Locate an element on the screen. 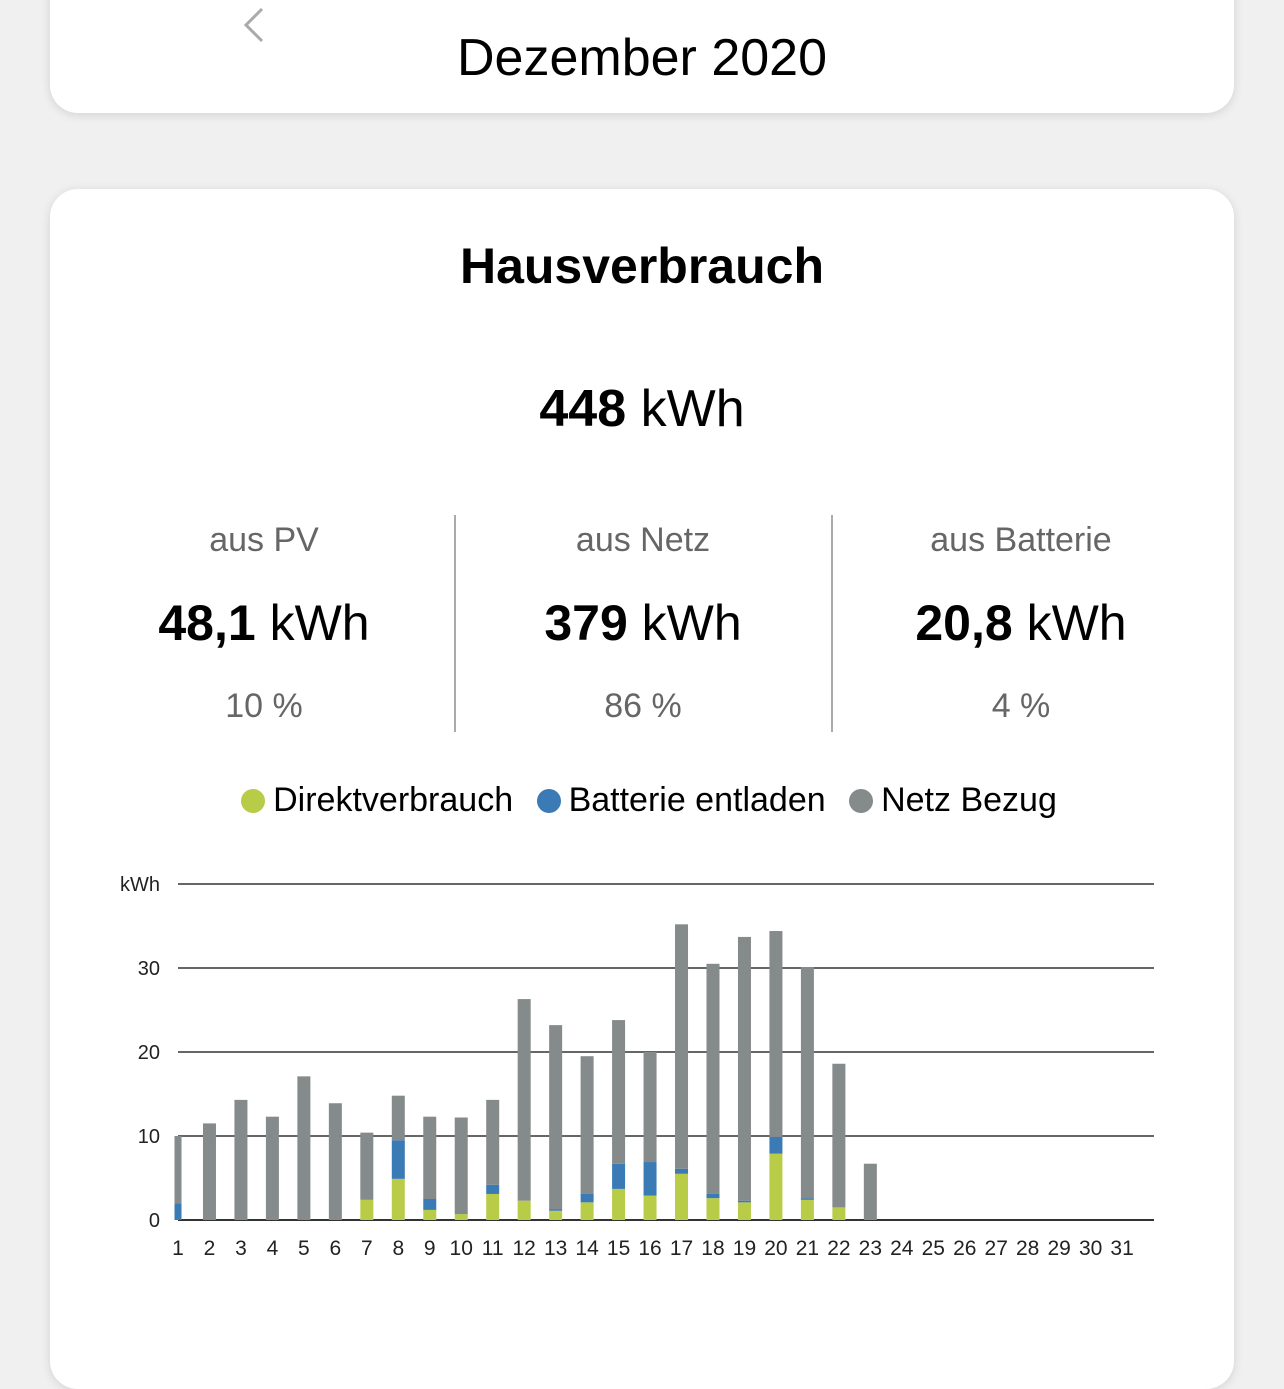 The image size is (1284, 1389). month-header: Dezember 2020 is located at coordinates (642, 56).